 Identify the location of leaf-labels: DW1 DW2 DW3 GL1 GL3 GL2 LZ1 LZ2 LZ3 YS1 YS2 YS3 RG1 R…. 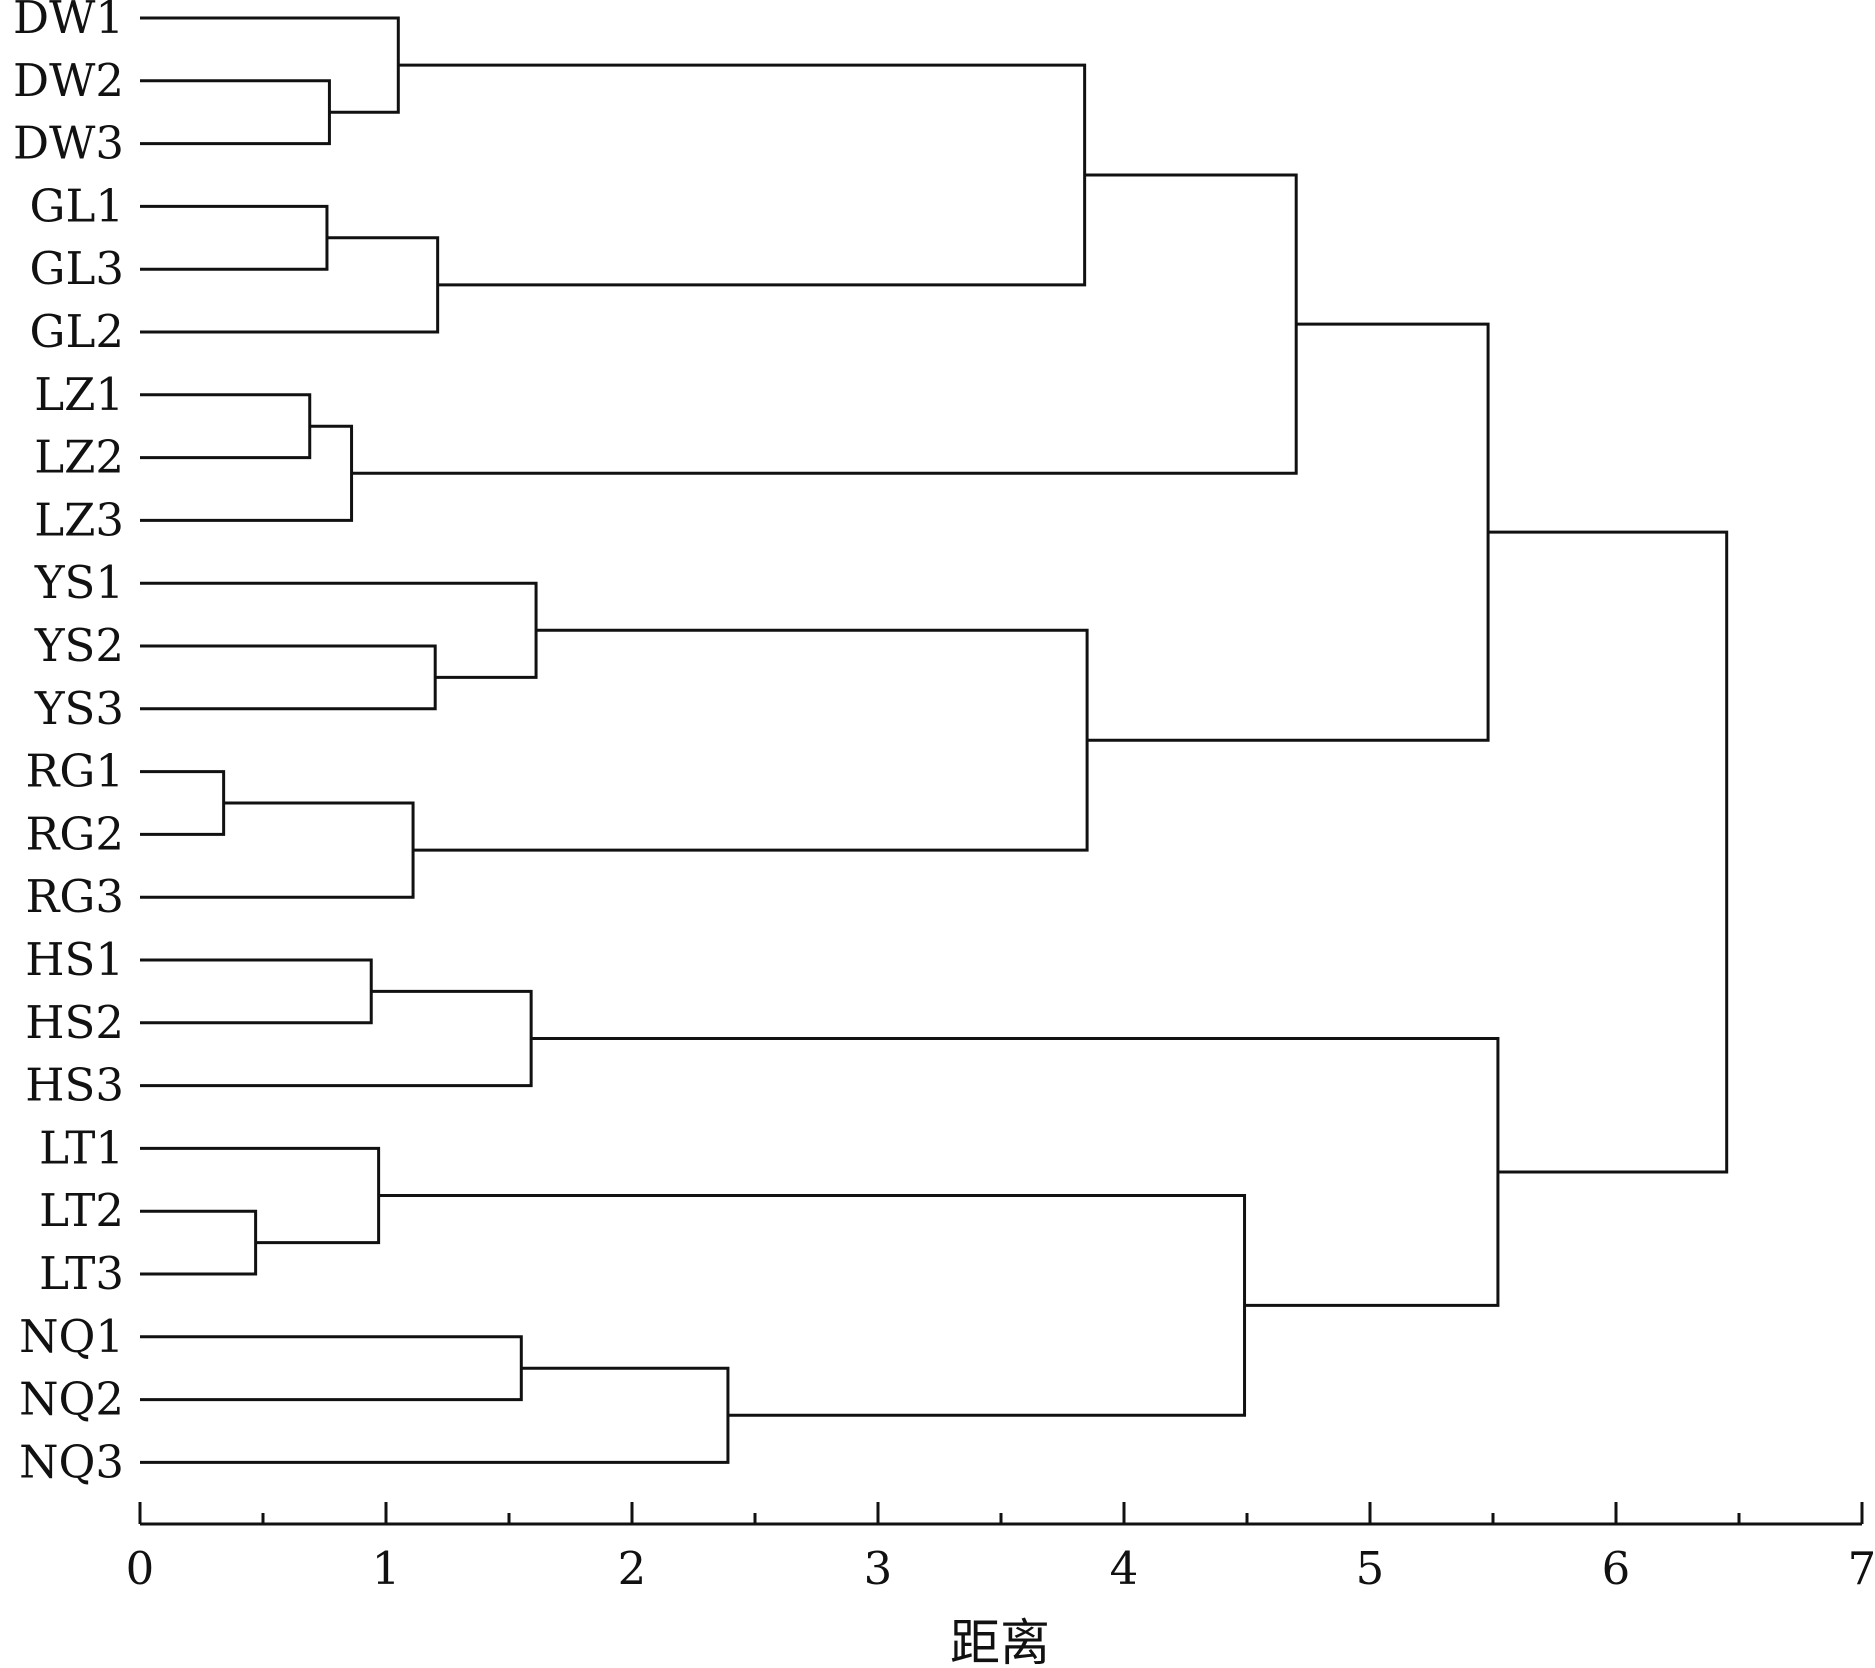
(68, 744).